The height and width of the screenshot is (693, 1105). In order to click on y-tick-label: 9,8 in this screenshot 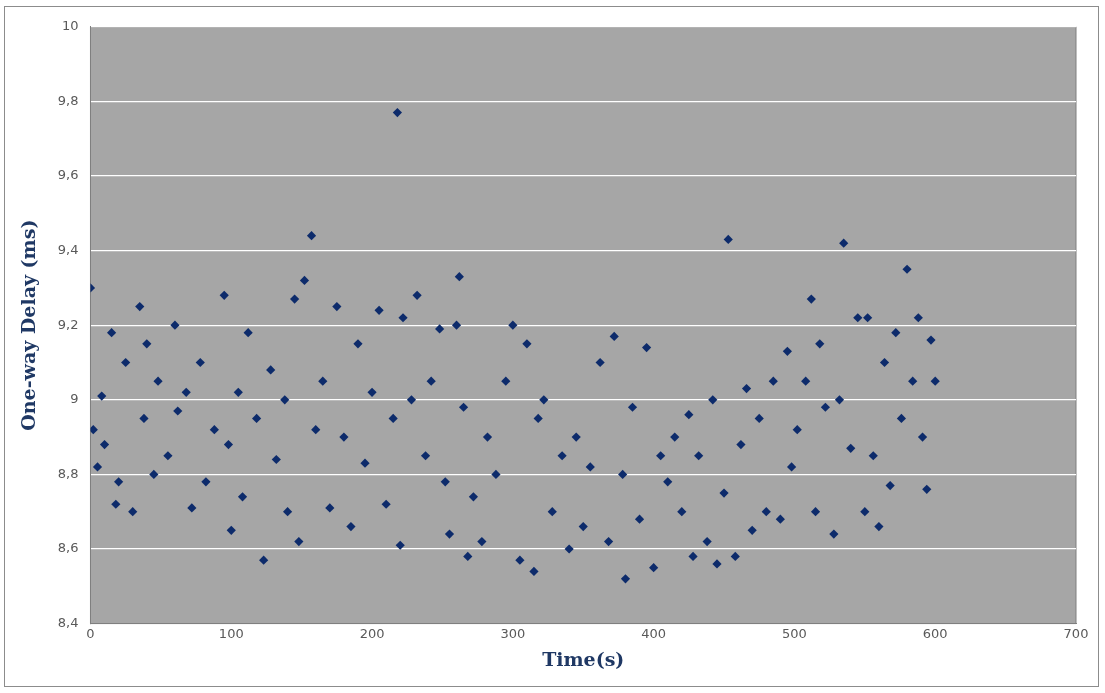, I will do `click(68, 100)`.